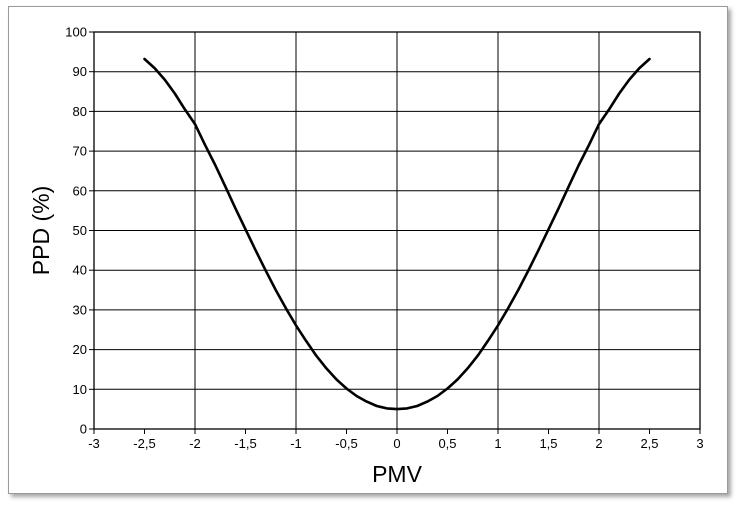  What do you see at coordinates (80, 190) in the screenshot?
I see `y-tick-label: 60` at bounding box center [80, 190].